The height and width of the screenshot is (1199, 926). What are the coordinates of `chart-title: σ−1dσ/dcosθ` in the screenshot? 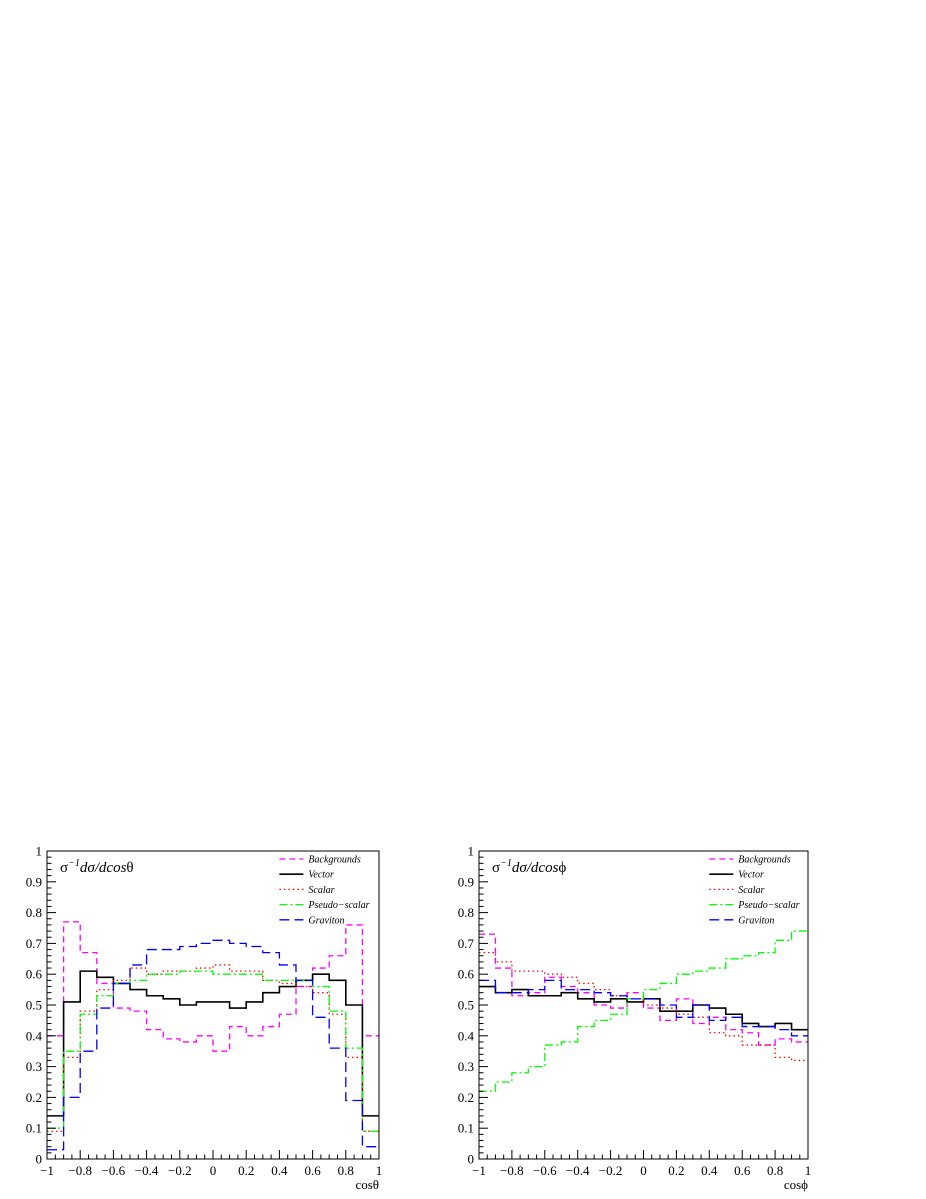 It's located at (97, 867).